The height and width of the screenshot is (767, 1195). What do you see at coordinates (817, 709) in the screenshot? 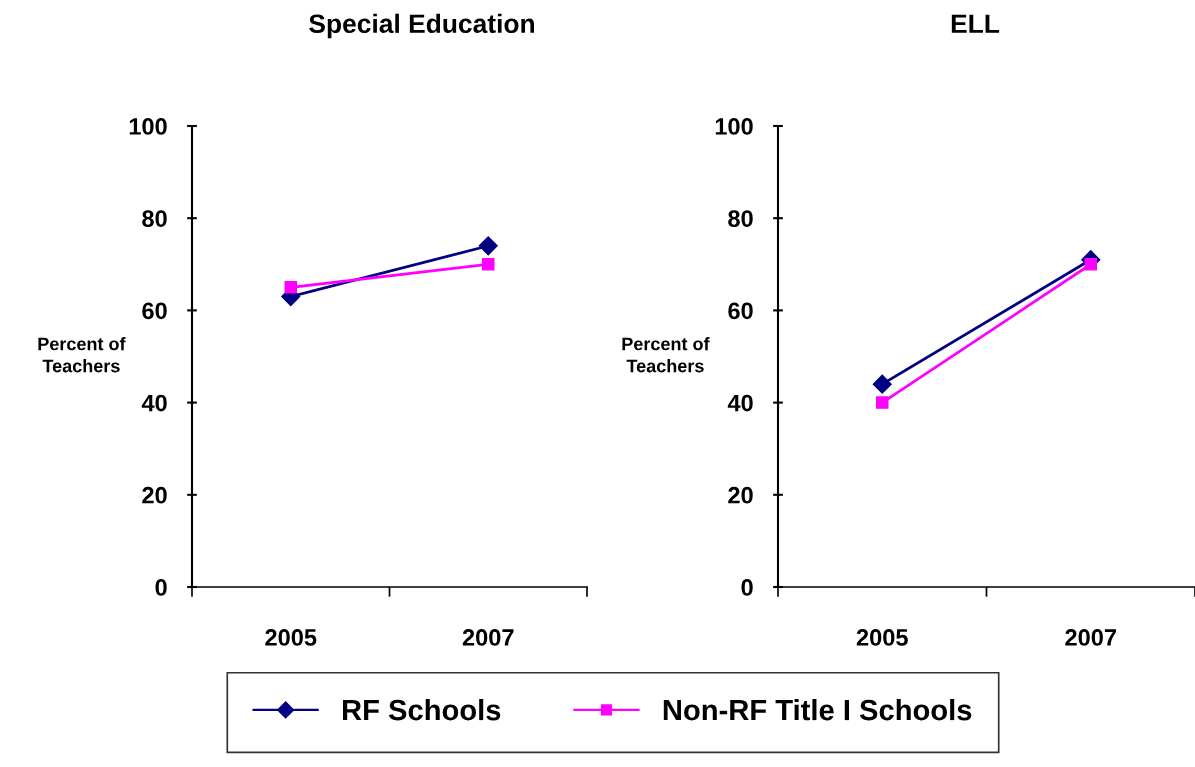
I see `legend-label: Non-RF Title I Schools` at bounding box center [817, 709].